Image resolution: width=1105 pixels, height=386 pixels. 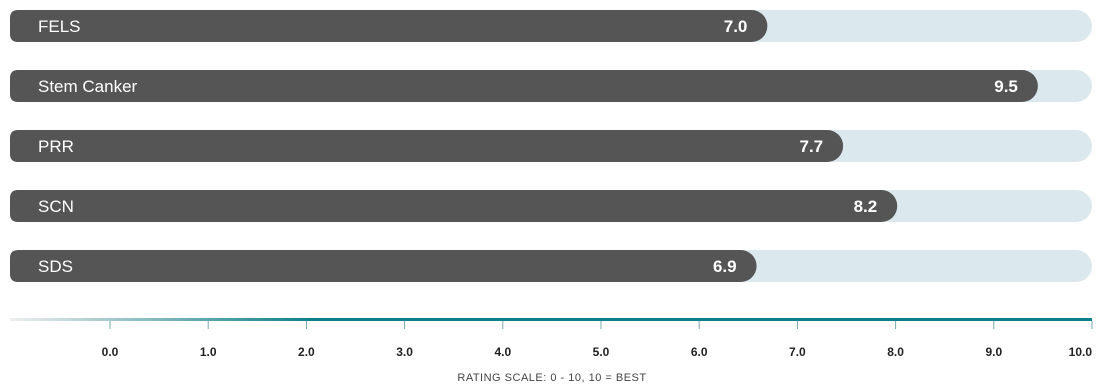 I want to click on bar-value-label: 9.5, so click(x=1006, y=86).